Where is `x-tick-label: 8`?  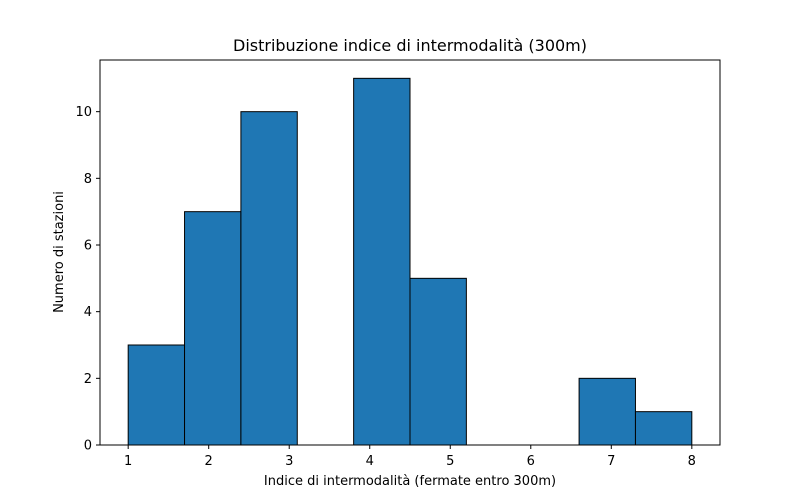
x-tick-label: 8 is located at coordinates (692, 461).